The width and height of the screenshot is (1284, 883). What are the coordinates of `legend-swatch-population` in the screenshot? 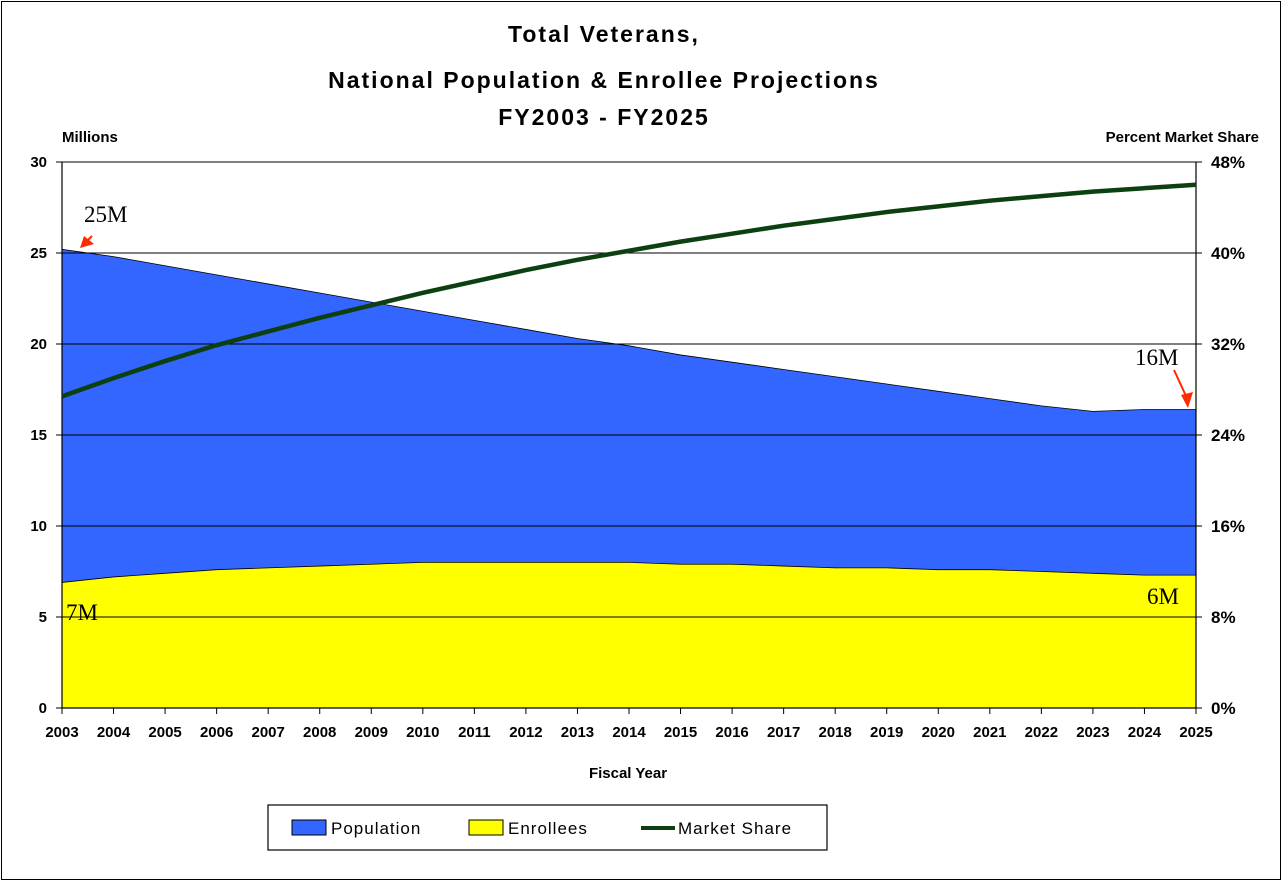 It's located at (309, 827).